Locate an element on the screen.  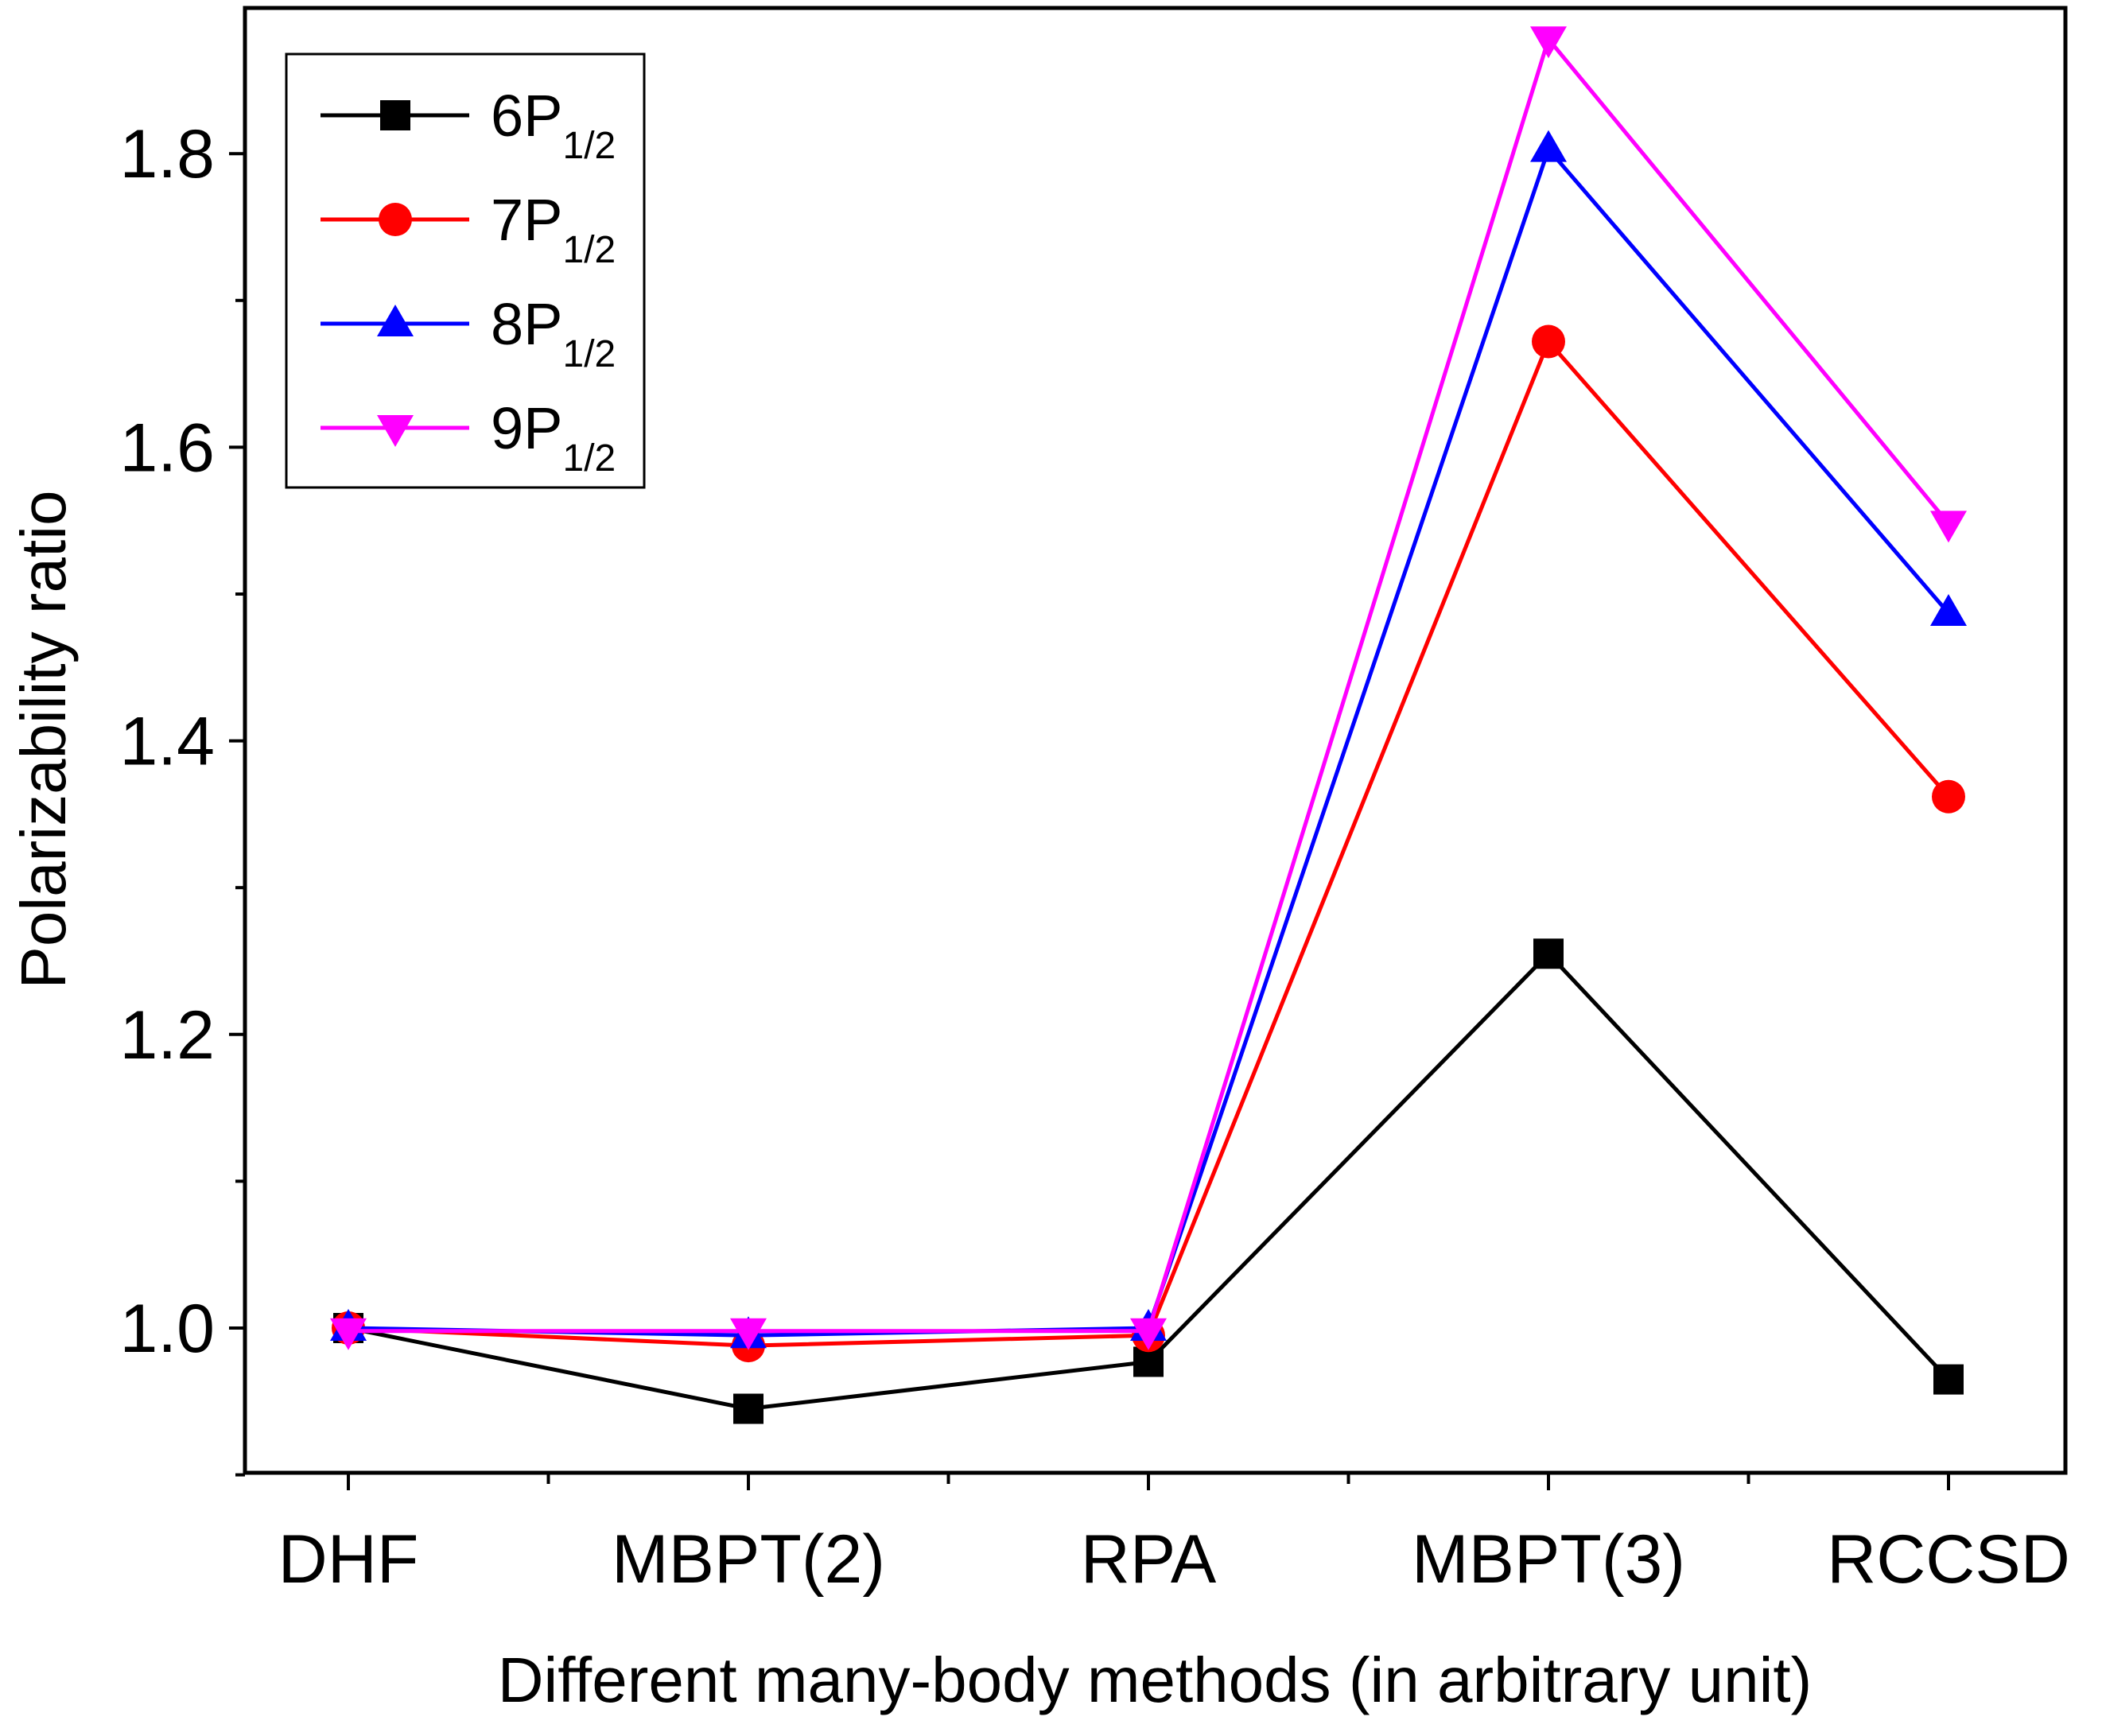
legend-label: 7P1/2 is located at coordinates (553, 229).